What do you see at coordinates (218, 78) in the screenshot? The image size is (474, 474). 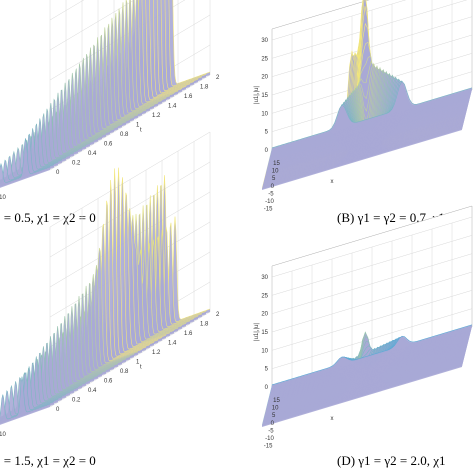 I see `t-tick-label: 2` at bounding box center [218, 78].